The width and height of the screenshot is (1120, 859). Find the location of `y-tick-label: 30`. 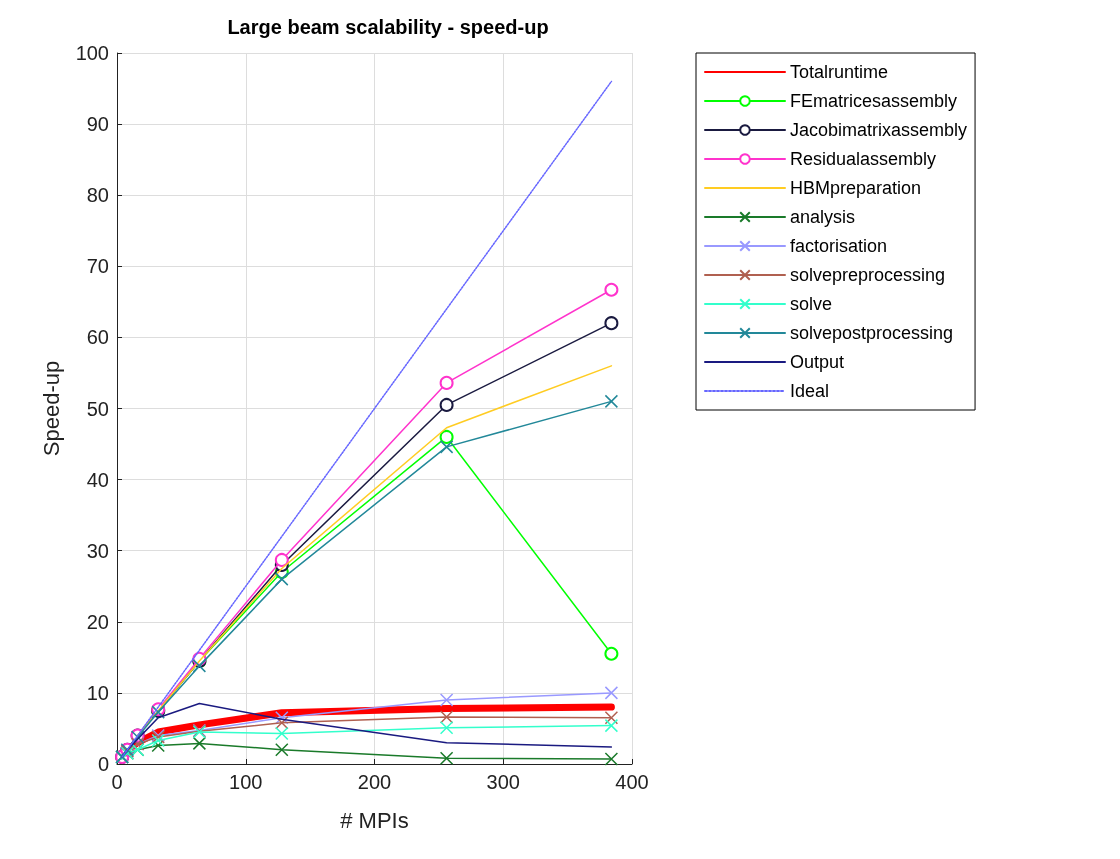

y-tick-label: 30 is located at coordinates (97, 550).